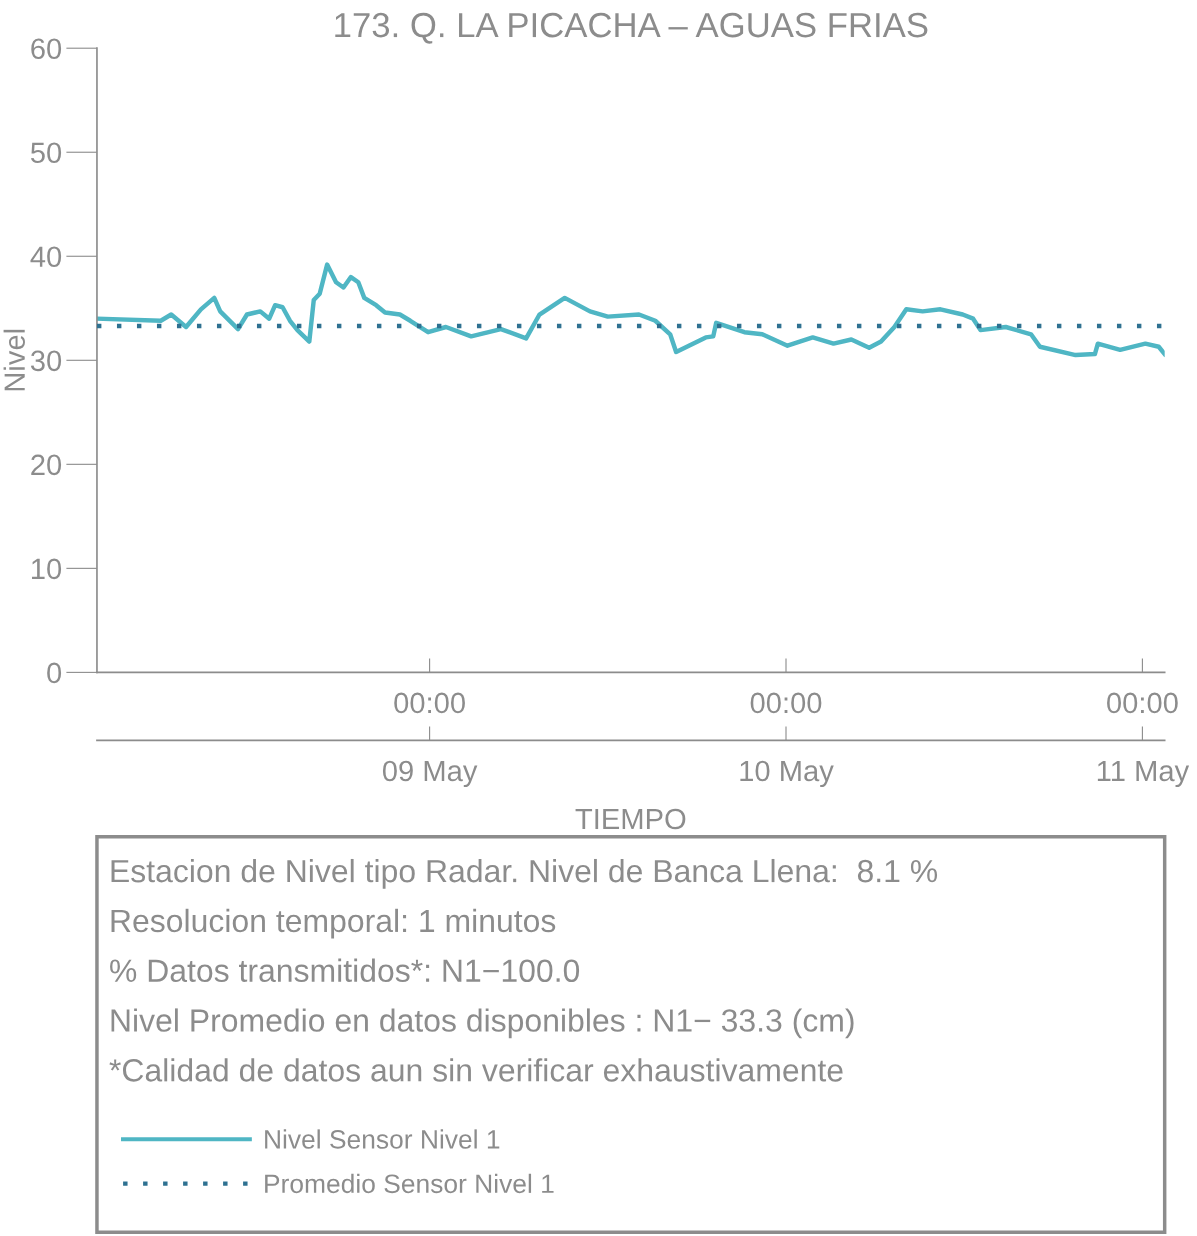 This screenshot has height=1236, width=1197. I want to click on x2-tick-label: 09 May, so click(430, 774).